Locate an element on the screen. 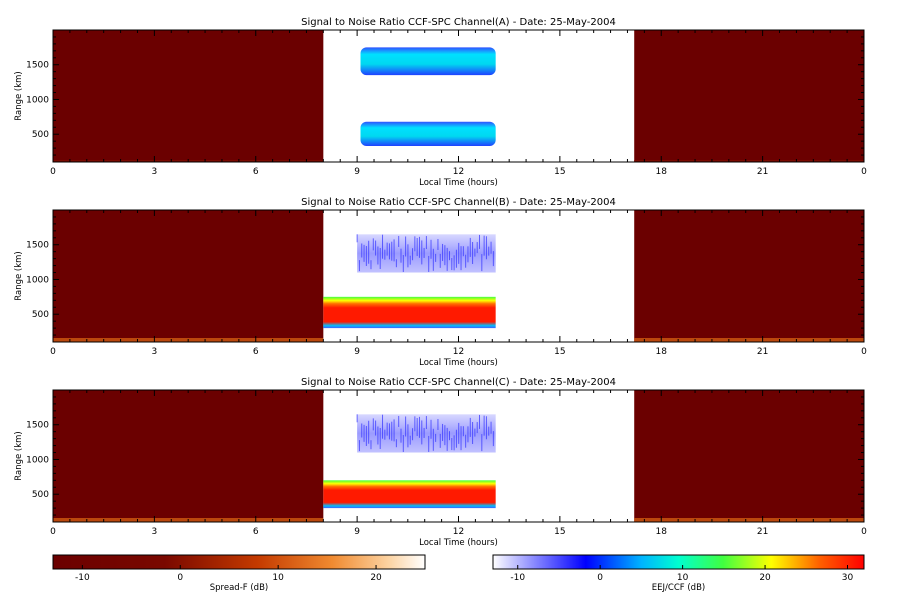 Image resolution: width=900 pixels, height=604 pixels. spreadf-colorbar: -10 0 10 20 Spread-F (dB) is located at coordinates (239, 573).